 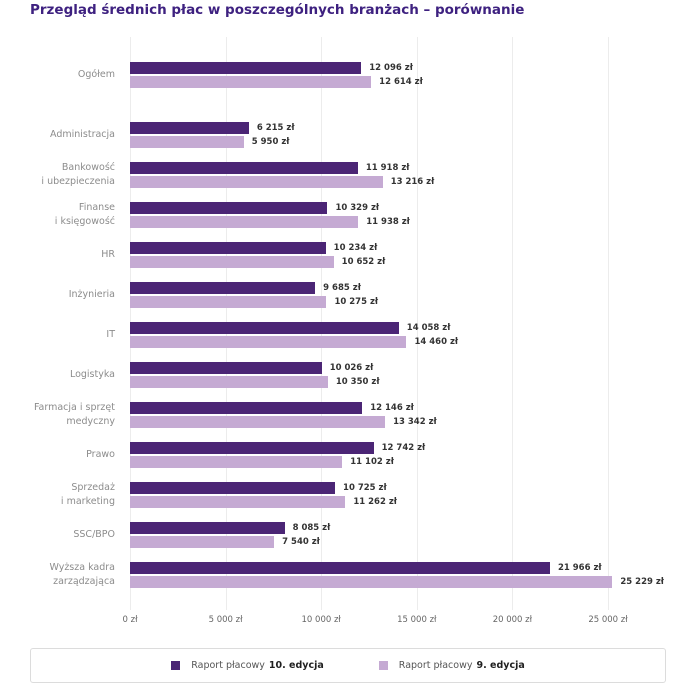 What do you see at coordinates (412, 128) in the screenshot?
I see `bar-line-edition10: 6 215 zł` at bounding box center [412, 128].